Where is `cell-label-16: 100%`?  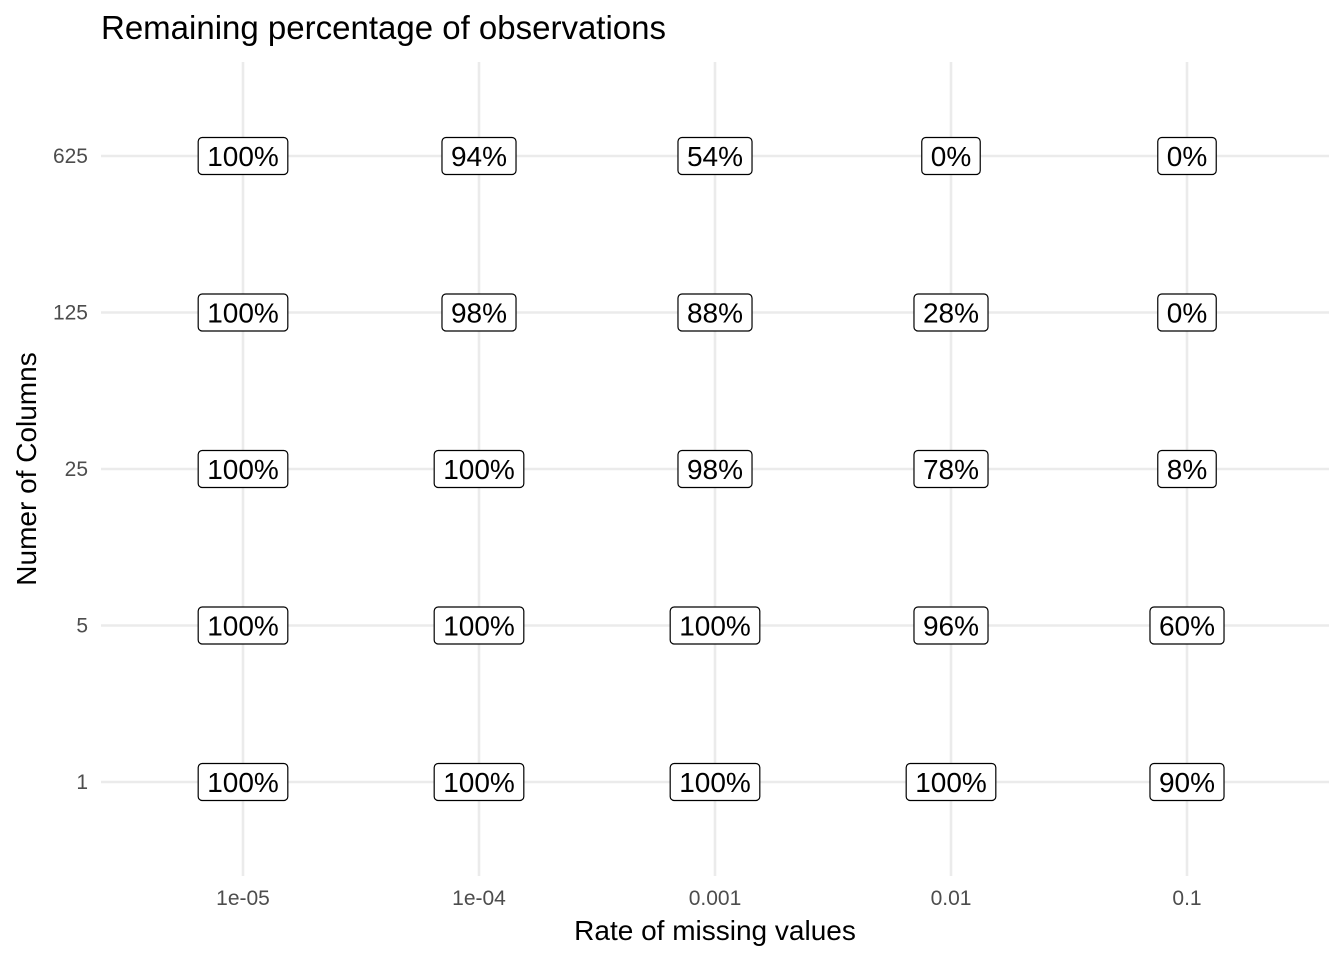
cell-label-16: 100% is located at coordinates (479, 625).